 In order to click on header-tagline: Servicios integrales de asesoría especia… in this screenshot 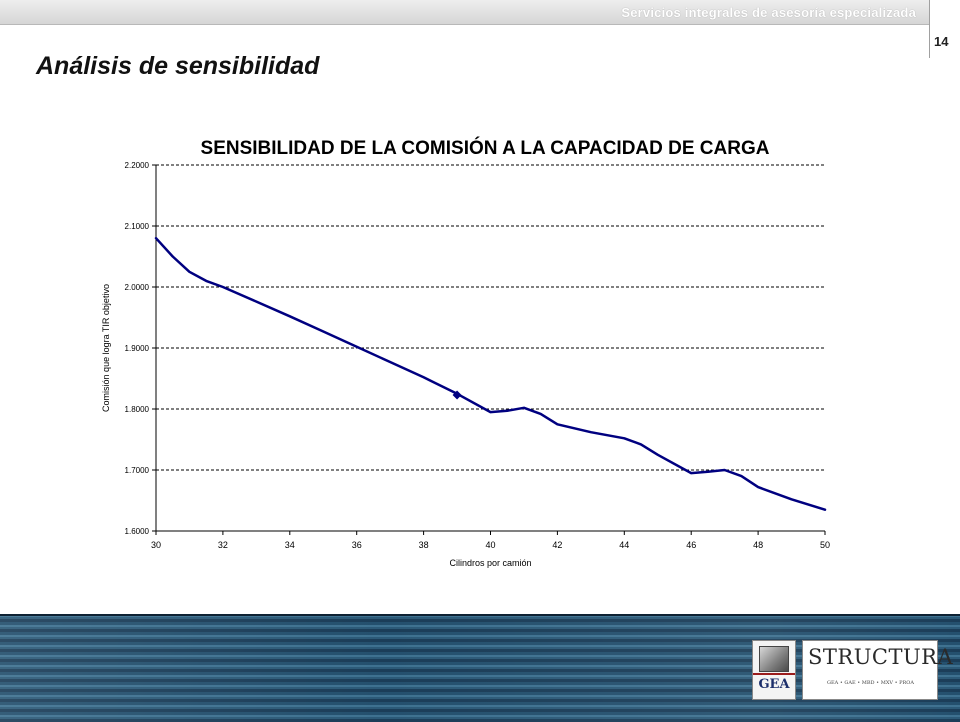, I will do `click(768, 12)`.